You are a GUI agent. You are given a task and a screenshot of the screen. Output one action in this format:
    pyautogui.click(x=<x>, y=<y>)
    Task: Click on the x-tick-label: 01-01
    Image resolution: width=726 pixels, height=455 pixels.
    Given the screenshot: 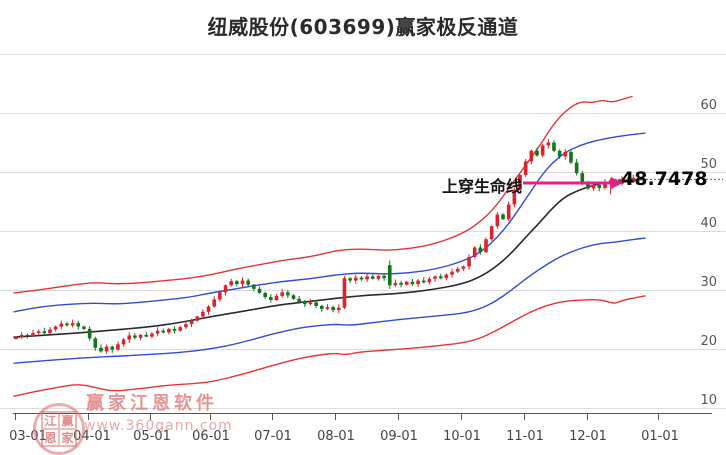 What is the action you would take?
    pyautogui.click(x=660, y=436)
    